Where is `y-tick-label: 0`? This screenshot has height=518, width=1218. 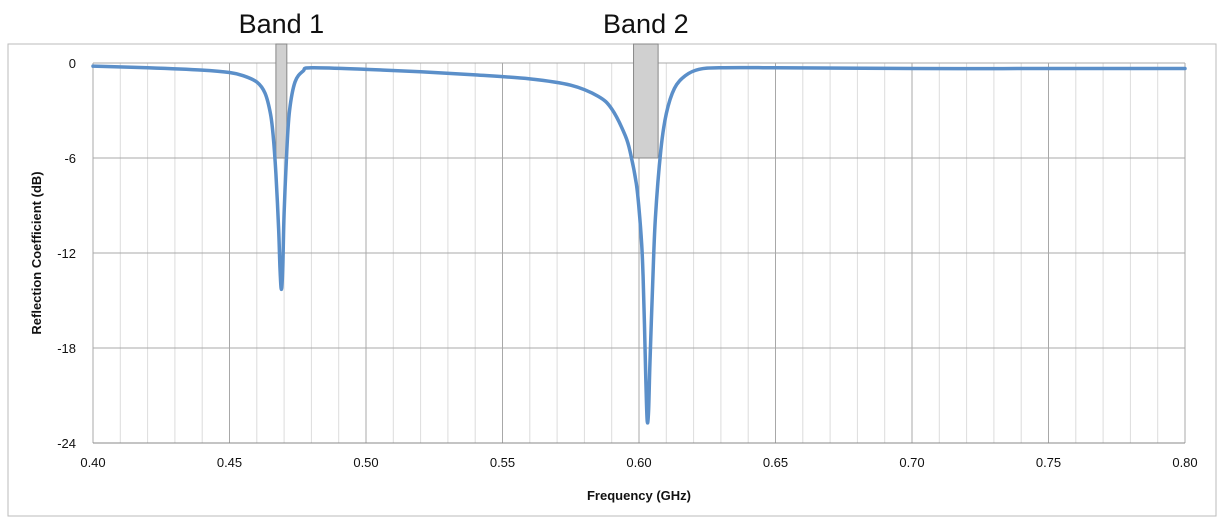 y-tick-label: 0 is located at coordinates (72, 63).